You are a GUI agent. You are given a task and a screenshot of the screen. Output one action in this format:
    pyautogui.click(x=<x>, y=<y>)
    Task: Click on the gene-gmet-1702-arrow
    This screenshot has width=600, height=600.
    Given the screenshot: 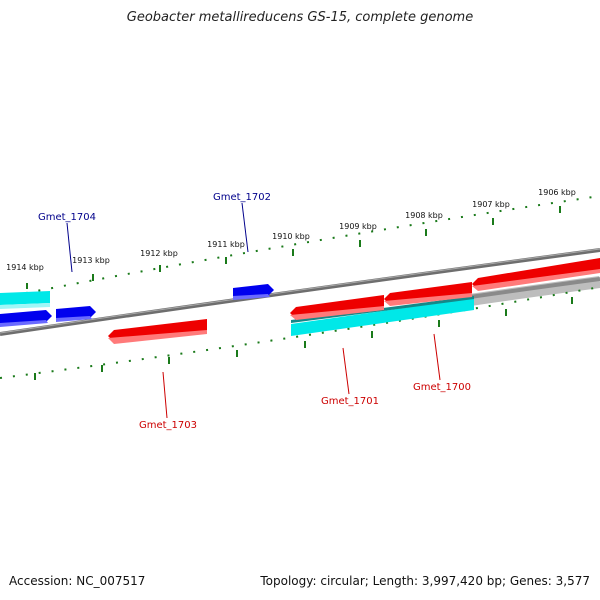 What is the action you would take?
    pyautogui.click(x=253, y=292)
    